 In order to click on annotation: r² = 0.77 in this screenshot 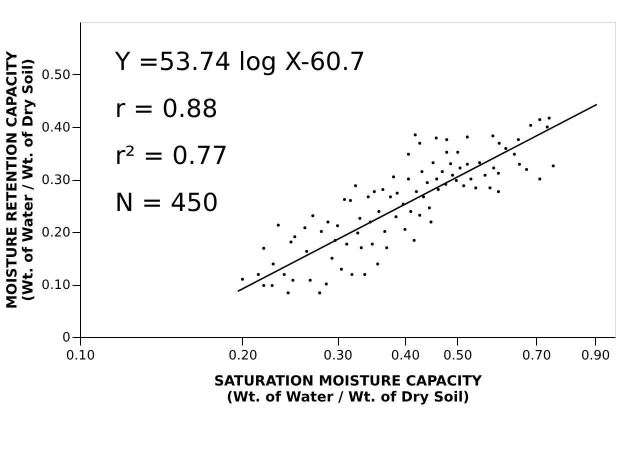, I will do `click(171, 155)`.